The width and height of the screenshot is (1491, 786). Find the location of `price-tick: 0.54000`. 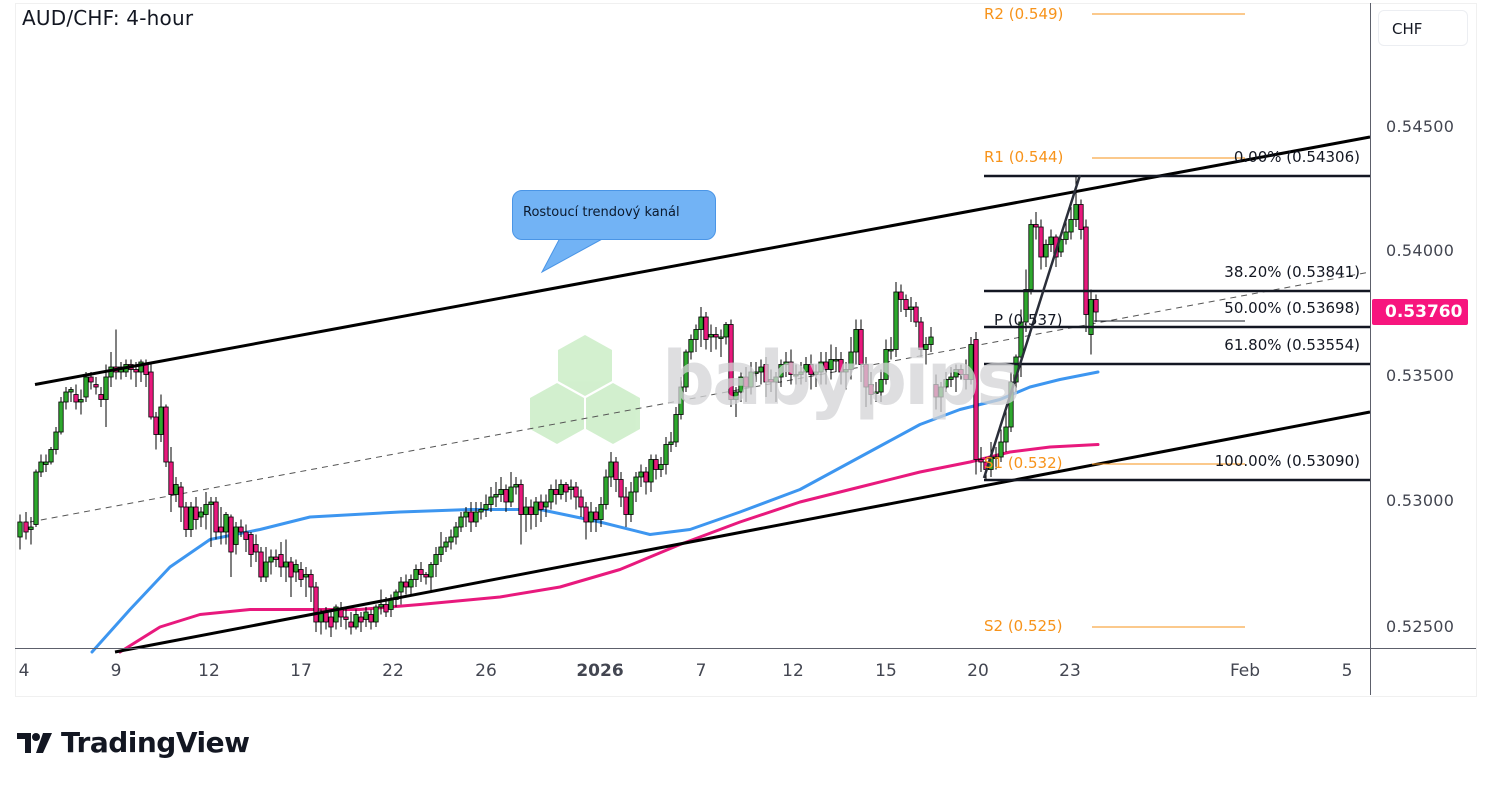

price-tick: 0.54000 is located at coordinates (1420, 250).